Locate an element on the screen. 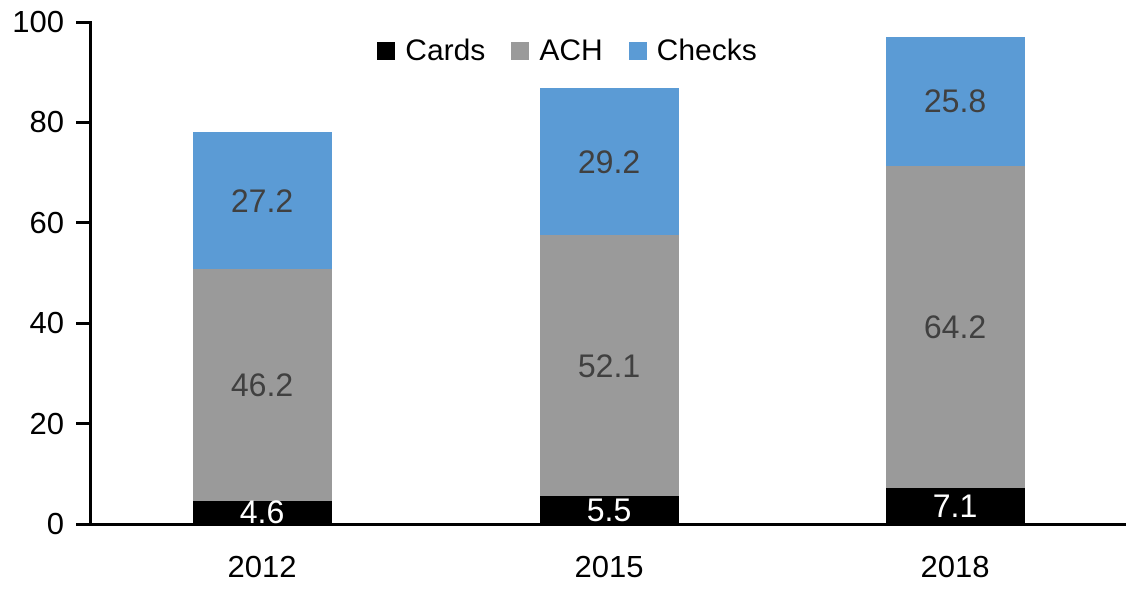 The width and height of the screenshot is (1134, 599). y-axis-line is located at coordinates (90, 273).